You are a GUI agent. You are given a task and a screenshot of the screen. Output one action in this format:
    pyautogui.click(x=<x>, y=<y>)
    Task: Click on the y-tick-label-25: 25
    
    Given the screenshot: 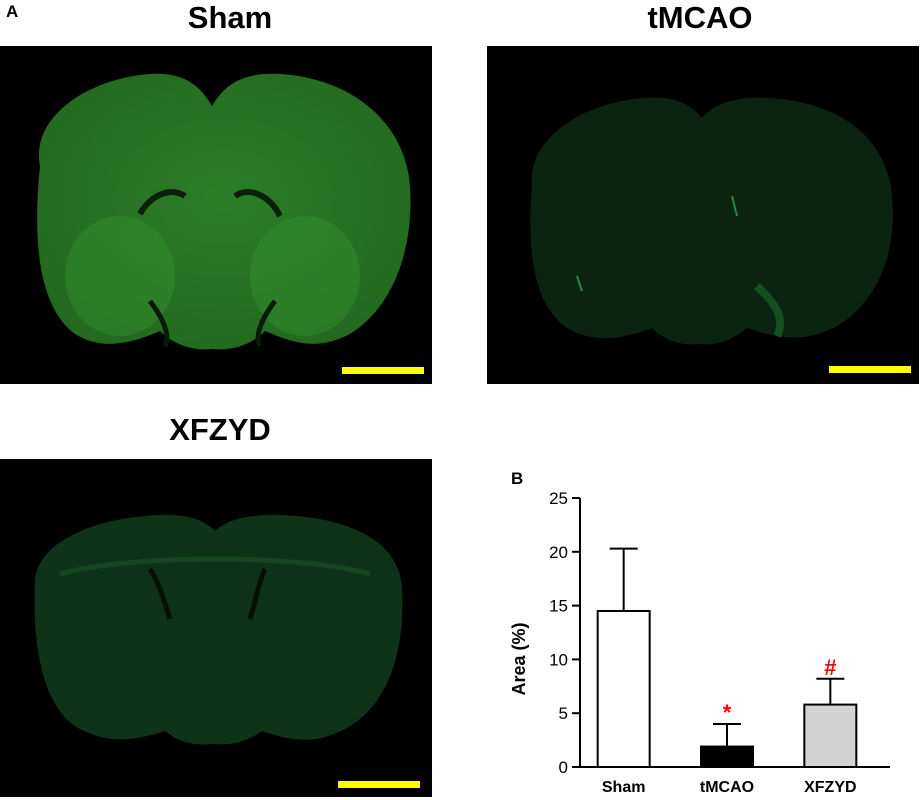 What is the action you would take?
    pyautogui.click(x=558, y=498)
    